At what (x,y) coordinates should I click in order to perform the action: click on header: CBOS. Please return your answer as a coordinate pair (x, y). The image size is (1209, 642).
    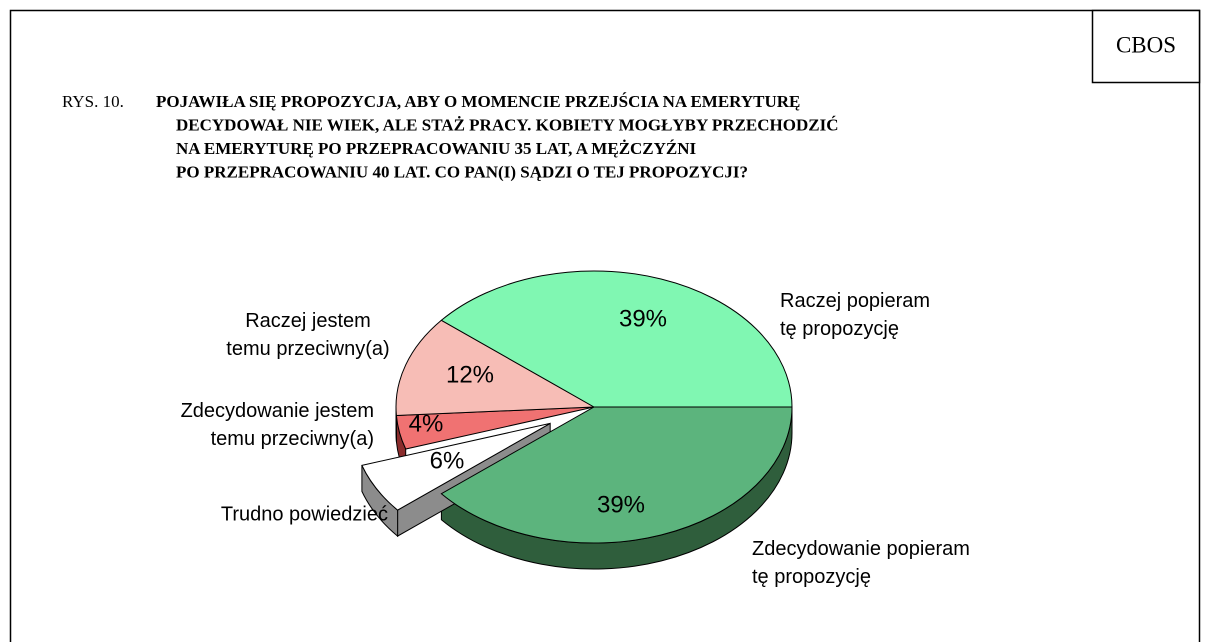
    Looking at the image, I should click on (1146, 44).